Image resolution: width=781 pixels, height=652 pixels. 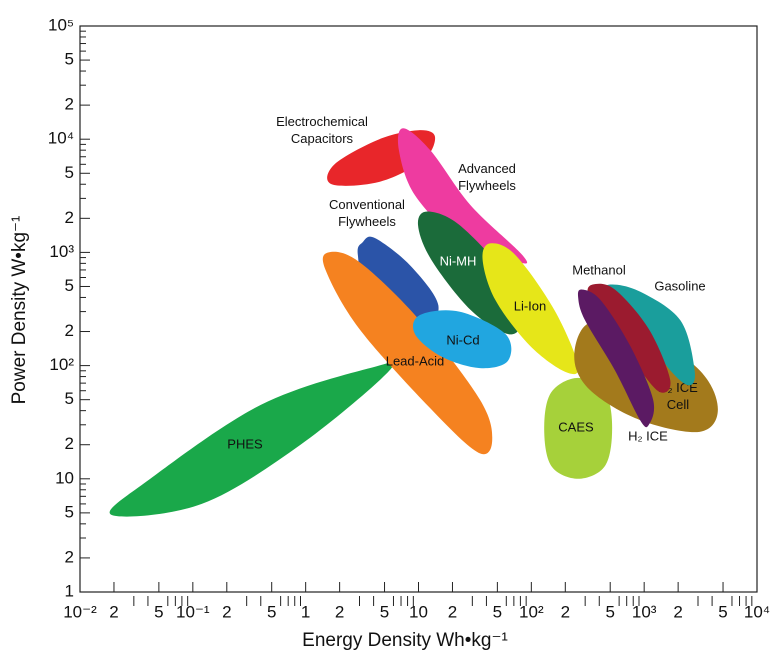 What do you see at coordinates (61, 138) in the screenshot?
I see `y-tick-label: 10⁴` at bounding box center [61, 138].